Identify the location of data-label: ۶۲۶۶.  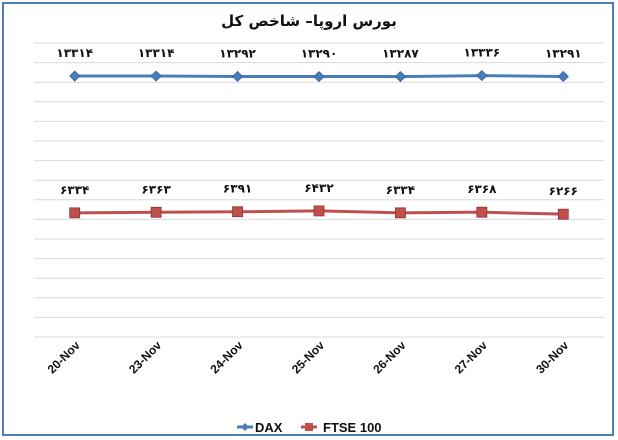
(563, 191).